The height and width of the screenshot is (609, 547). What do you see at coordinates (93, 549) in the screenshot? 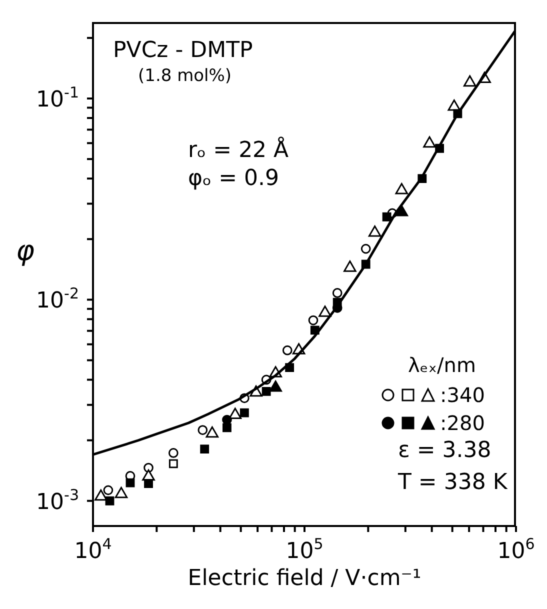
I see `x-tick-label: 10$^{4}$` at bounding box center [93, 549].